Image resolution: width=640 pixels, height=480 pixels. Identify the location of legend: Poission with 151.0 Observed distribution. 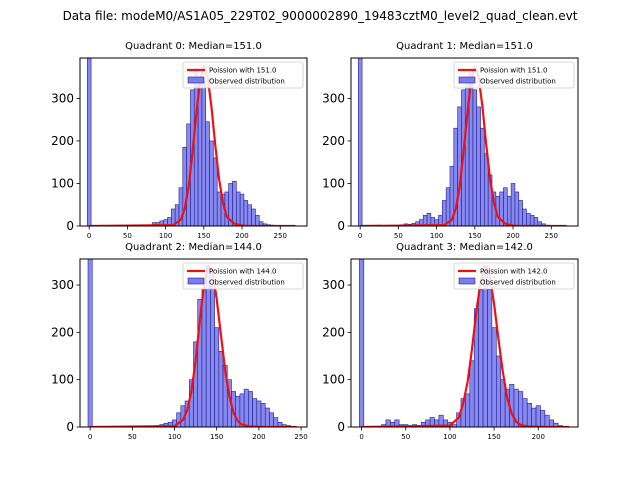
(243, 75).